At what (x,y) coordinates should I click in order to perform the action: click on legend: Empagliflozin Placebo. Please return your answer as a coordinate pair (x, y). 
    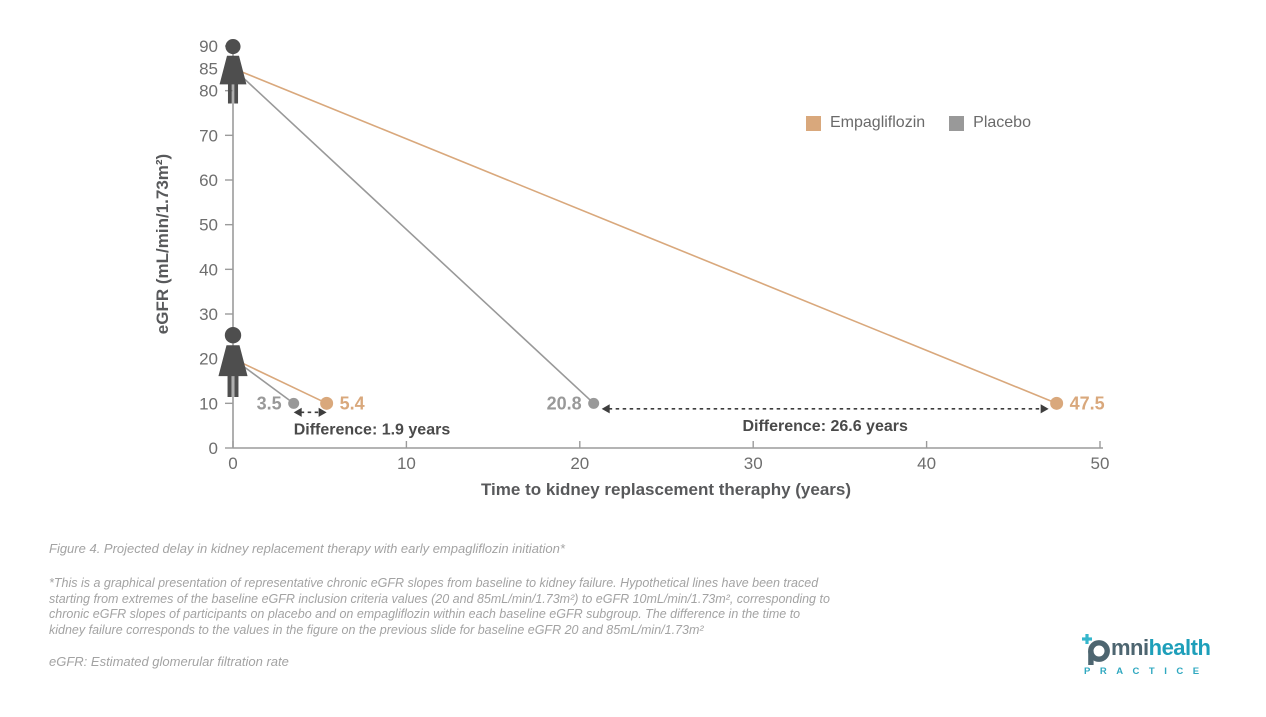
    Looking at the image, I should click on (918, 123).